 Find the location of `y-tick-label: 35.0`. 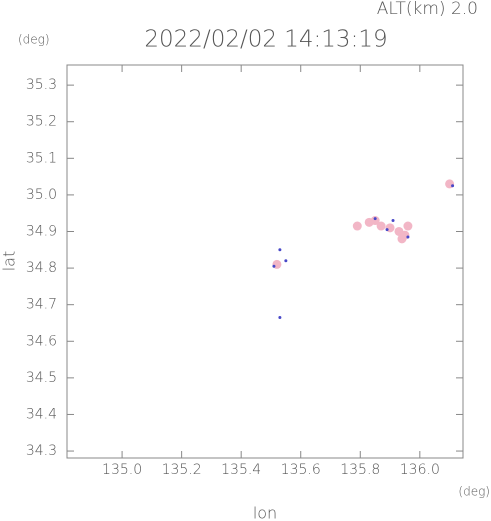

y-tick-label: 35.0 is located at coordinates (41, 195).